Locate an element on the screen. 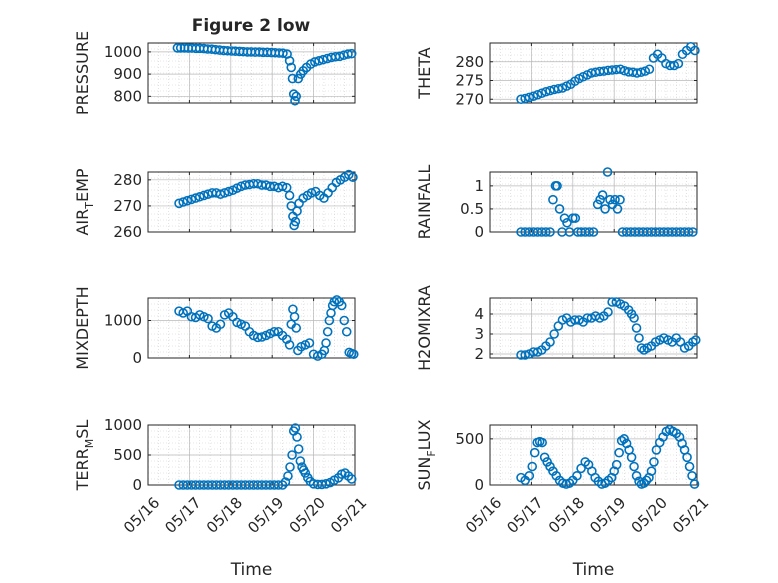 The height and width of the screenshot is (583, 778). y-tick-label: 800 is located at coordinates (127, 96).